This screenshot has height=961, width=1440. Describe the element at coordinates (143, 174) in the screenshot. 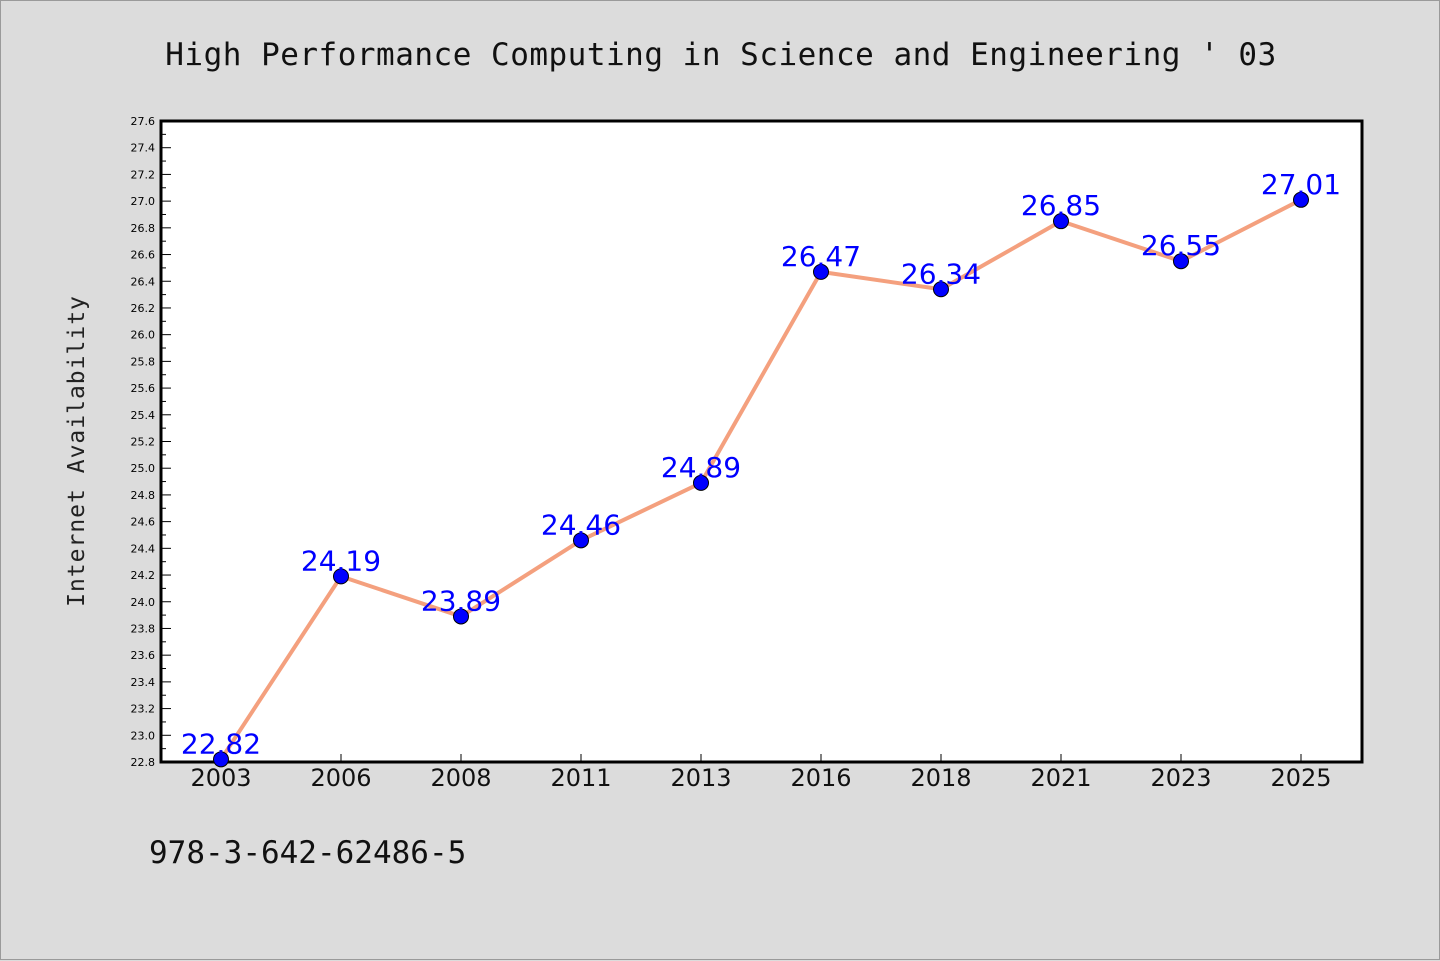

I see `y-tick-label: 27.2` at that location.